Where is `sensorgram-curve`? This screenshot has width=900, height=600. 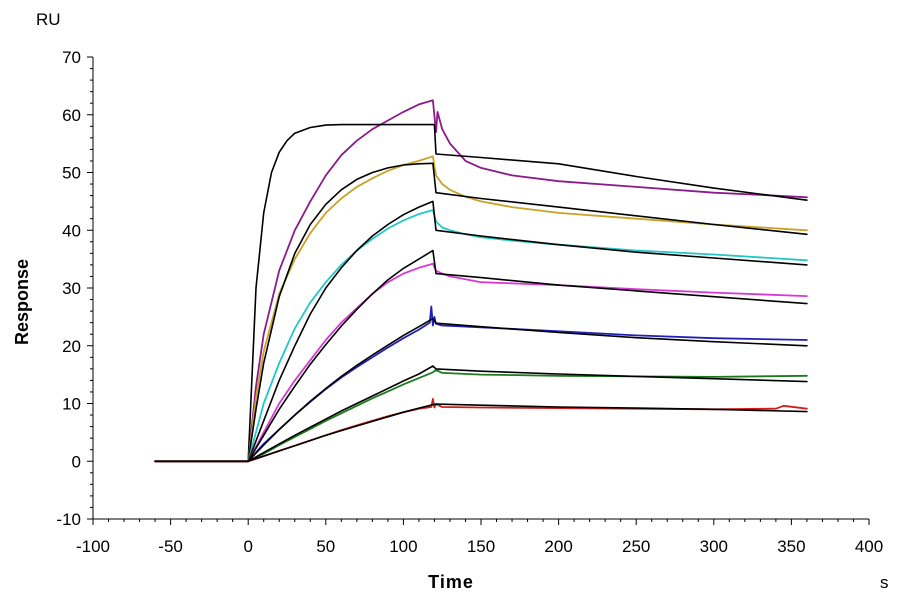 sensorgram-curve is located at coordinates (481, 416).